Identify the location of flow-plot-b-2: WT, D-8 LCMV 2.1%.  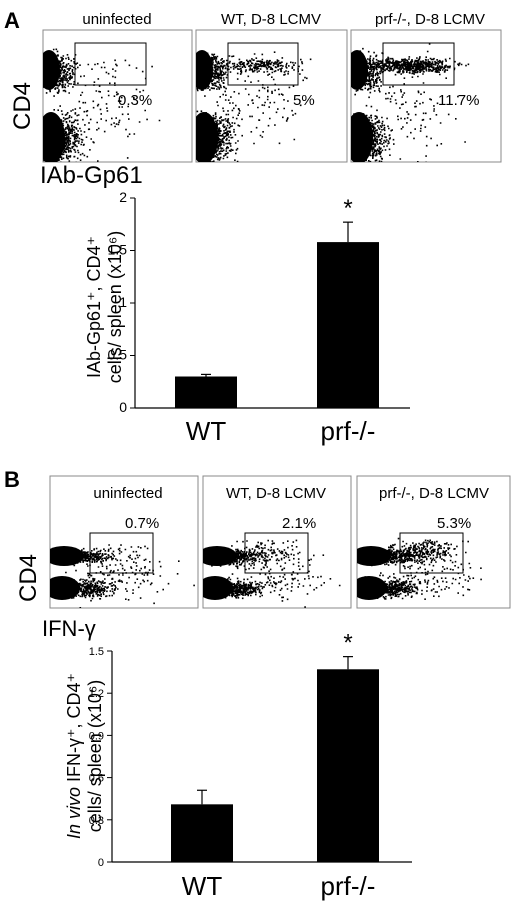
(277, 542).